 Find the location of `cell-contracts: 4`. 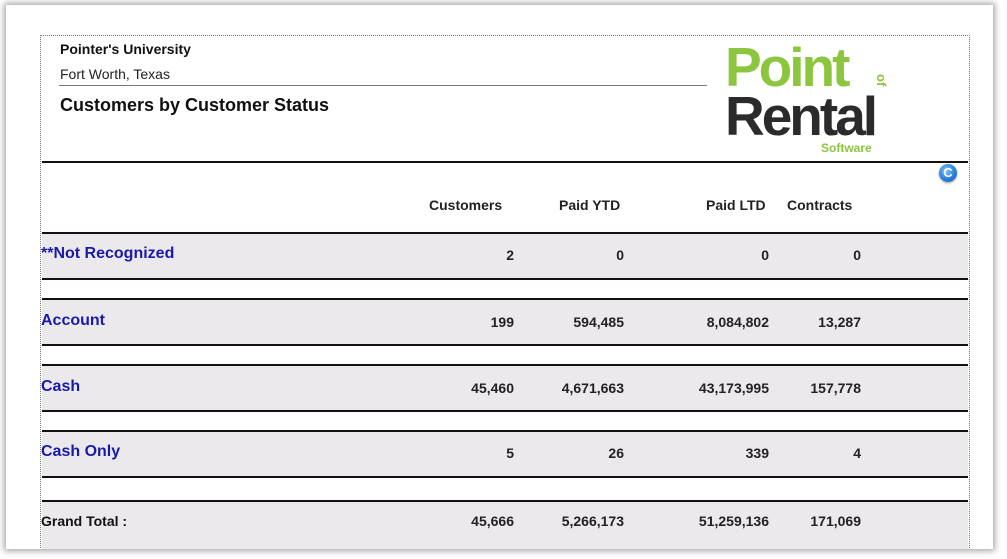

cell-contracts: 4 is located at coordinates (857, 453).